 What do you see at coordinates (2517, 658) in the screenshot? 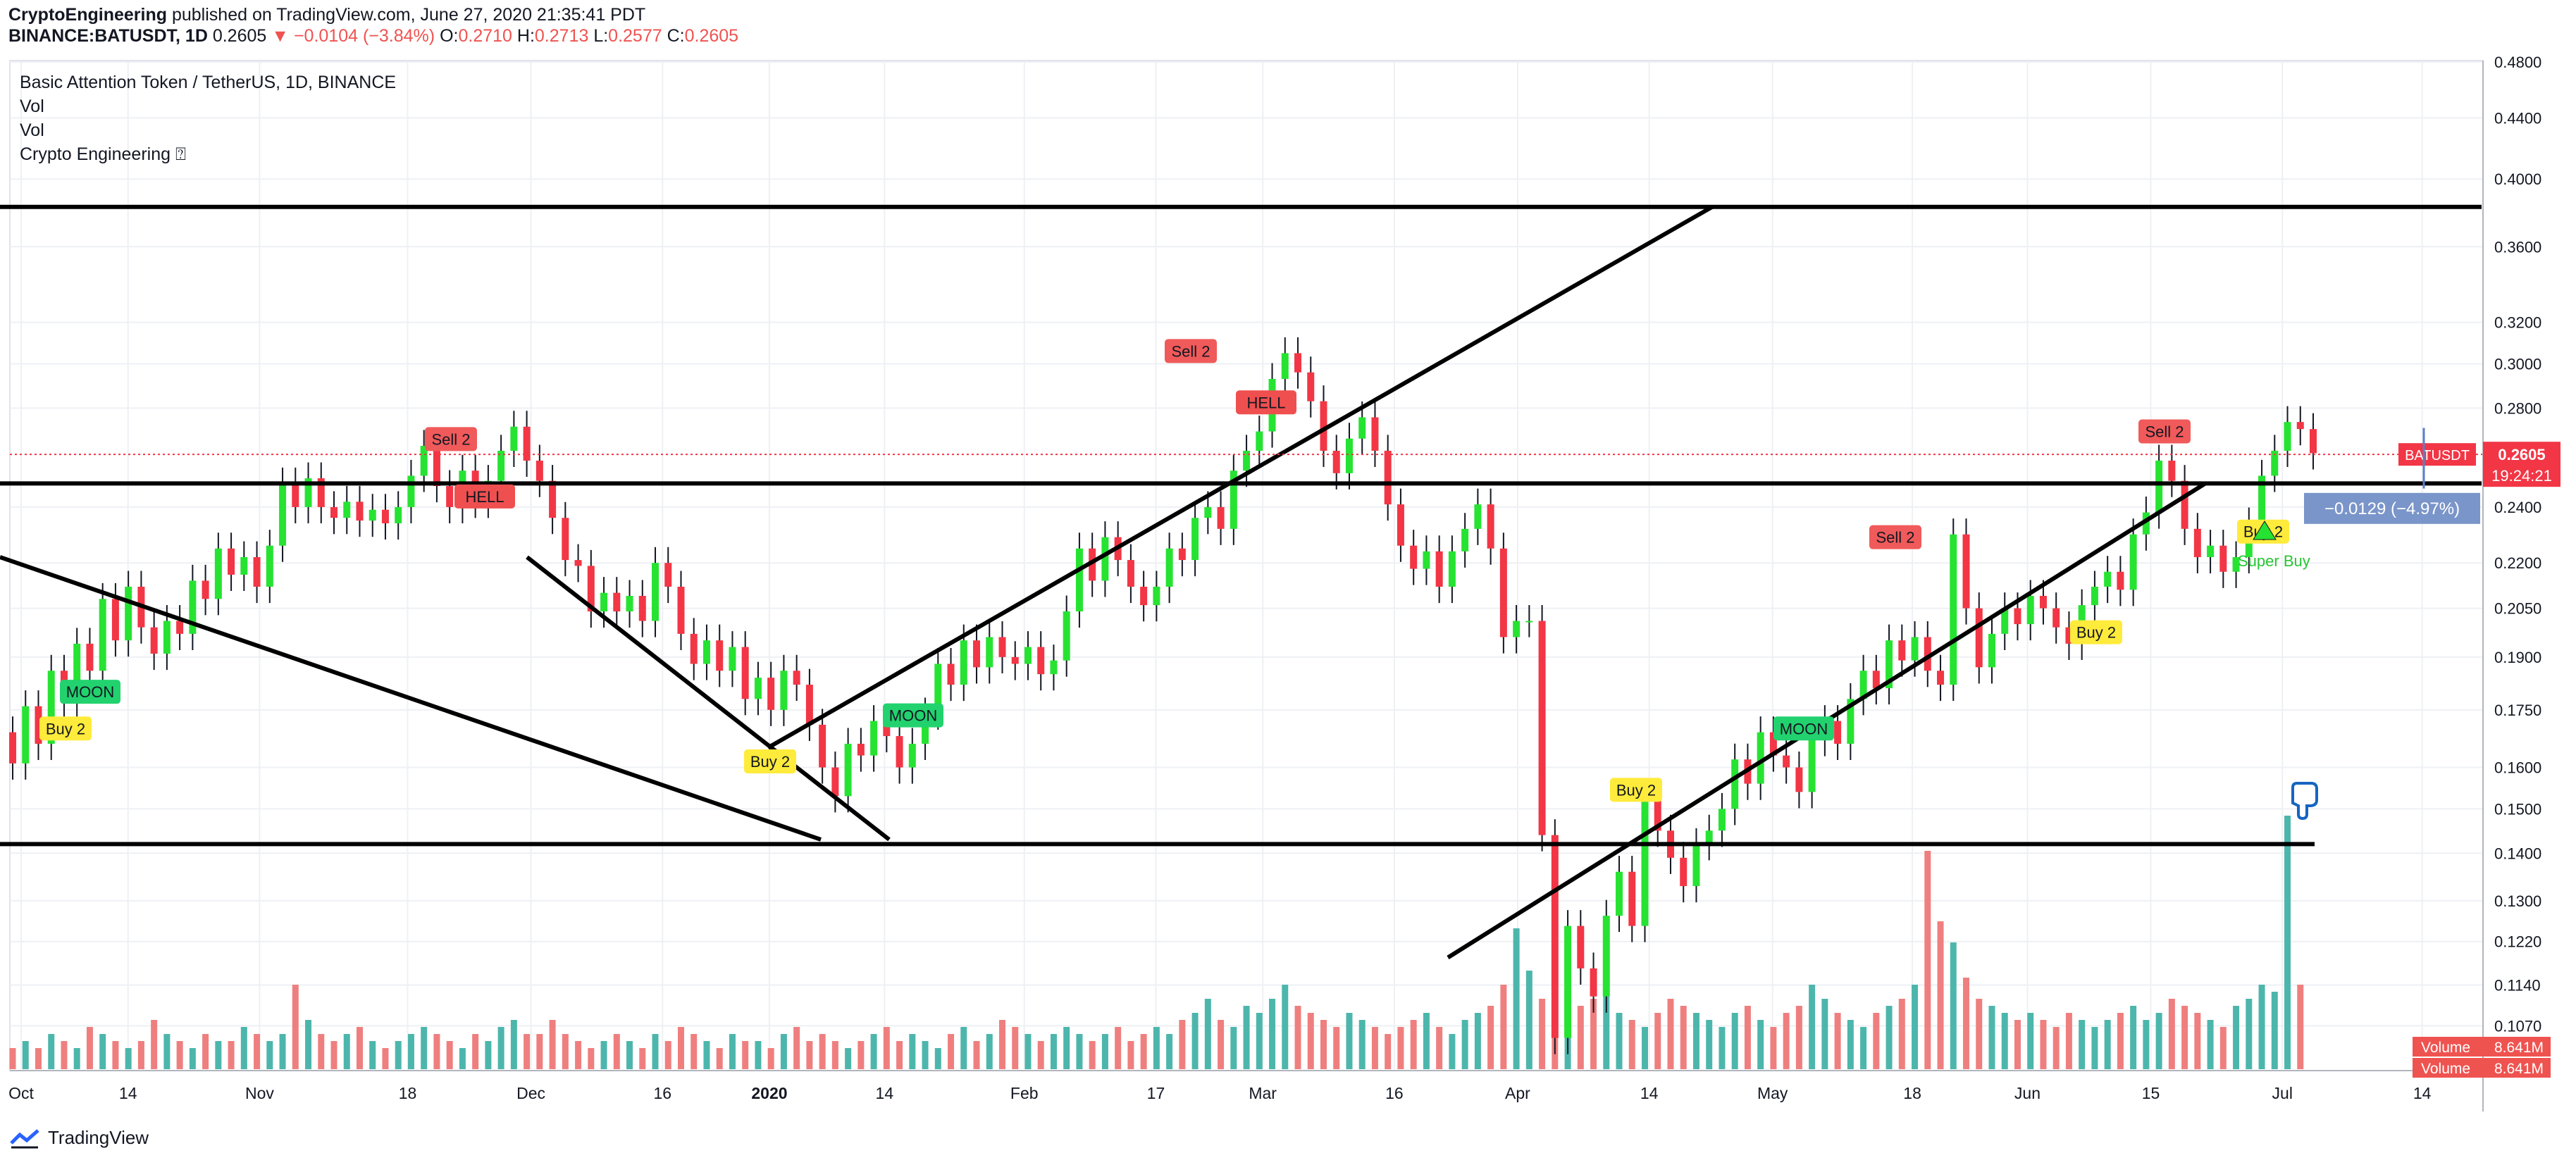
I see `price-tick-label: 0.1900` at bounding box center [2517, 658].